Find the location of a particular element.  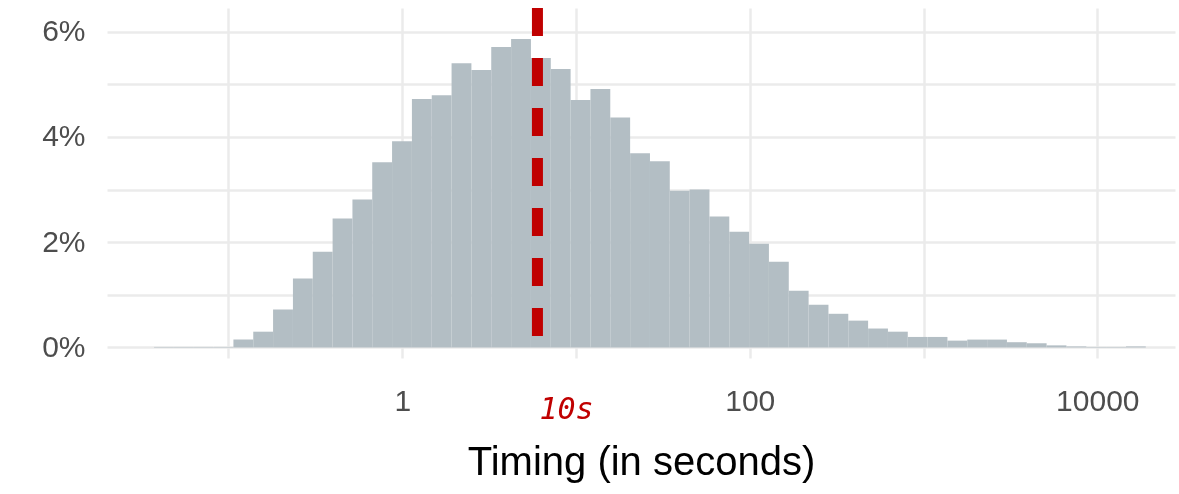

x-tick-label: 100 is located at coordinates (750, 400).